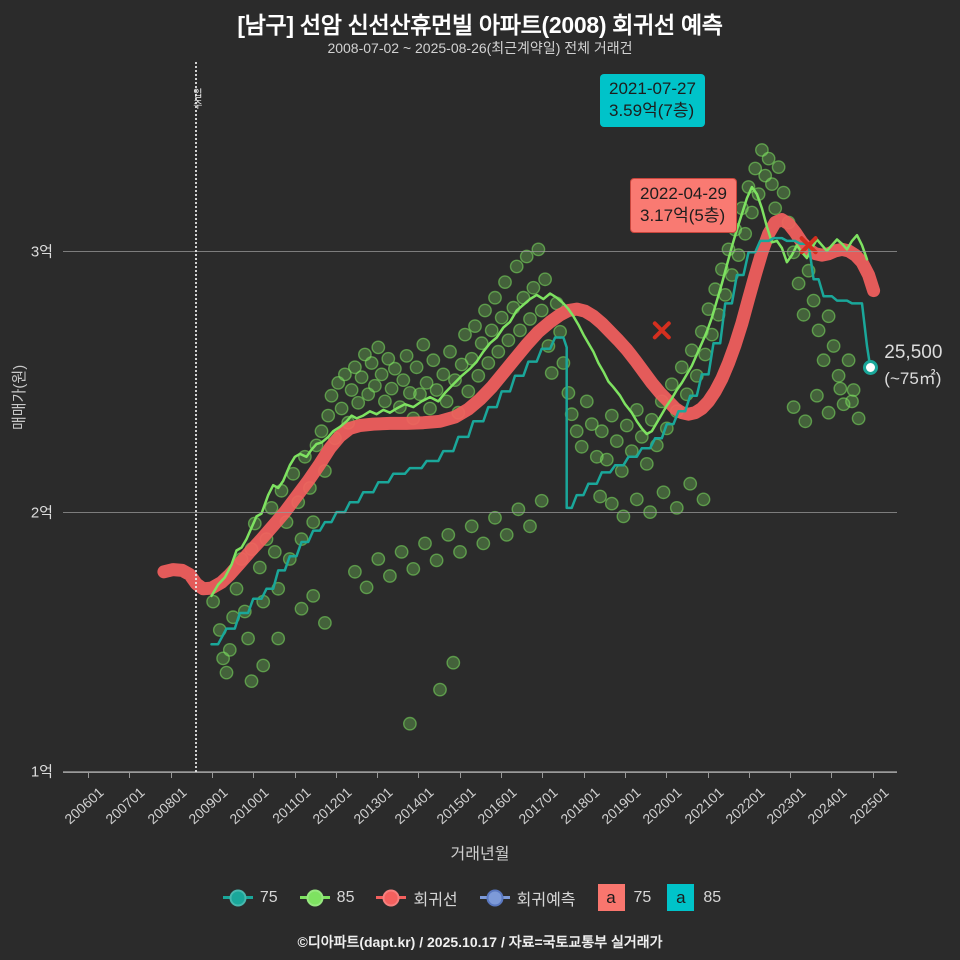 The image size is (960, 960). I want to click on x-axis-tick-label: 201101, so click(291, 805).